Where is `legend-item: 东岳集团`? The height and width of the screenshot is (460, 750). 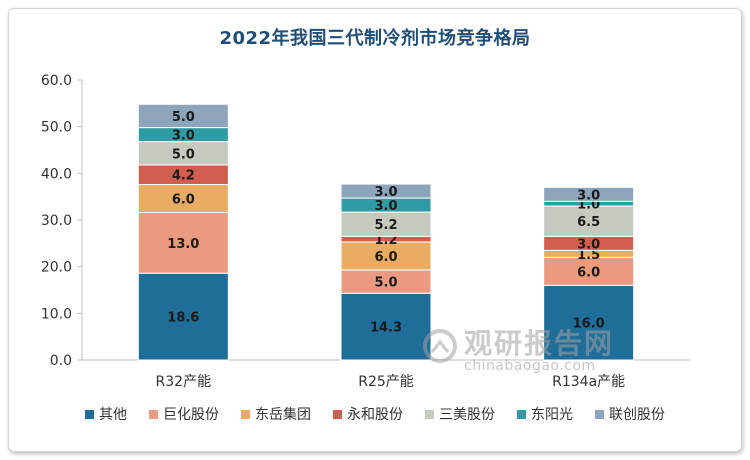 legend-item: 东岳集团 is located at coordinates (276, 414).